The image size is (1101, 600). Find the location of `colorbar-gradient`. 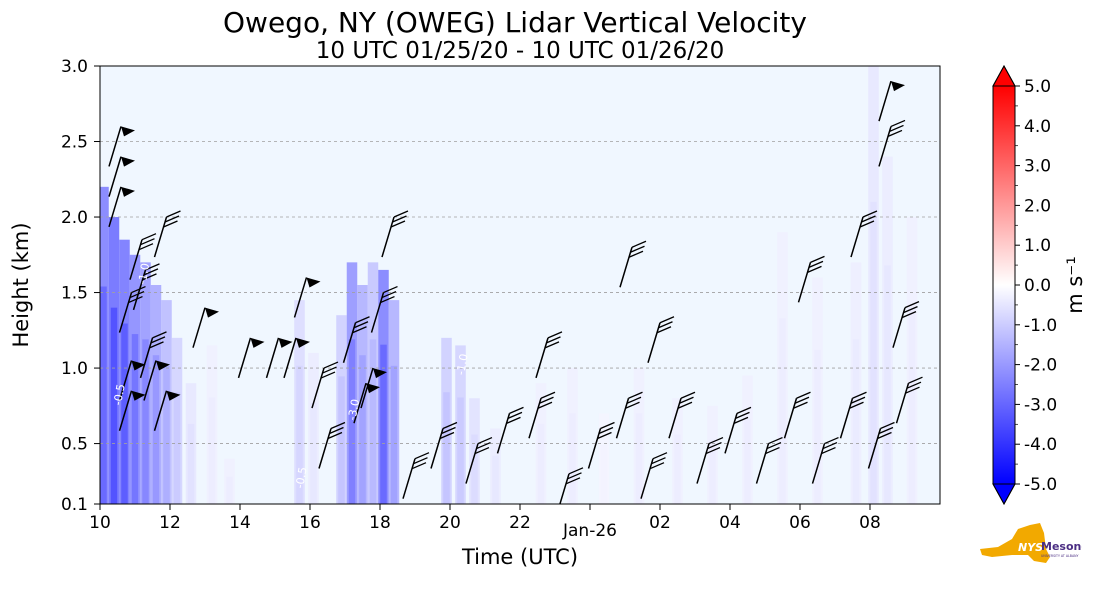

colorbar-gradient is located at coordinates (1004, 285).